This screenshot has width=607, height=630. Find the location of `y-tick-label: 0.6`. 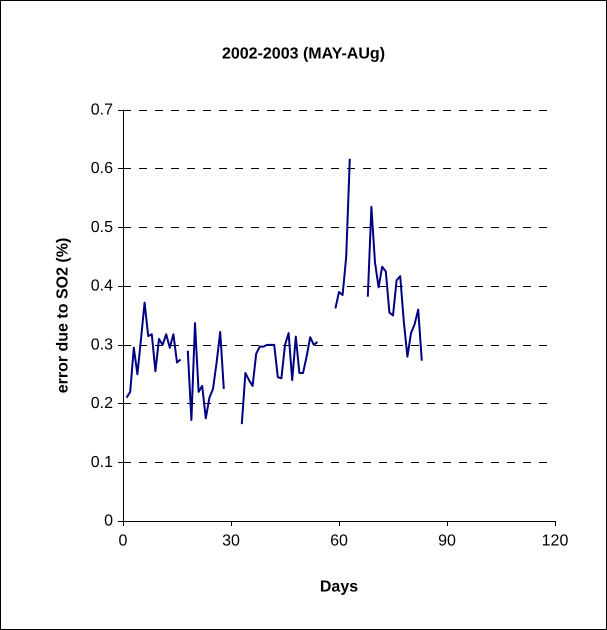

y-tick-label: 0.6 is located at coordinates (102, 169).